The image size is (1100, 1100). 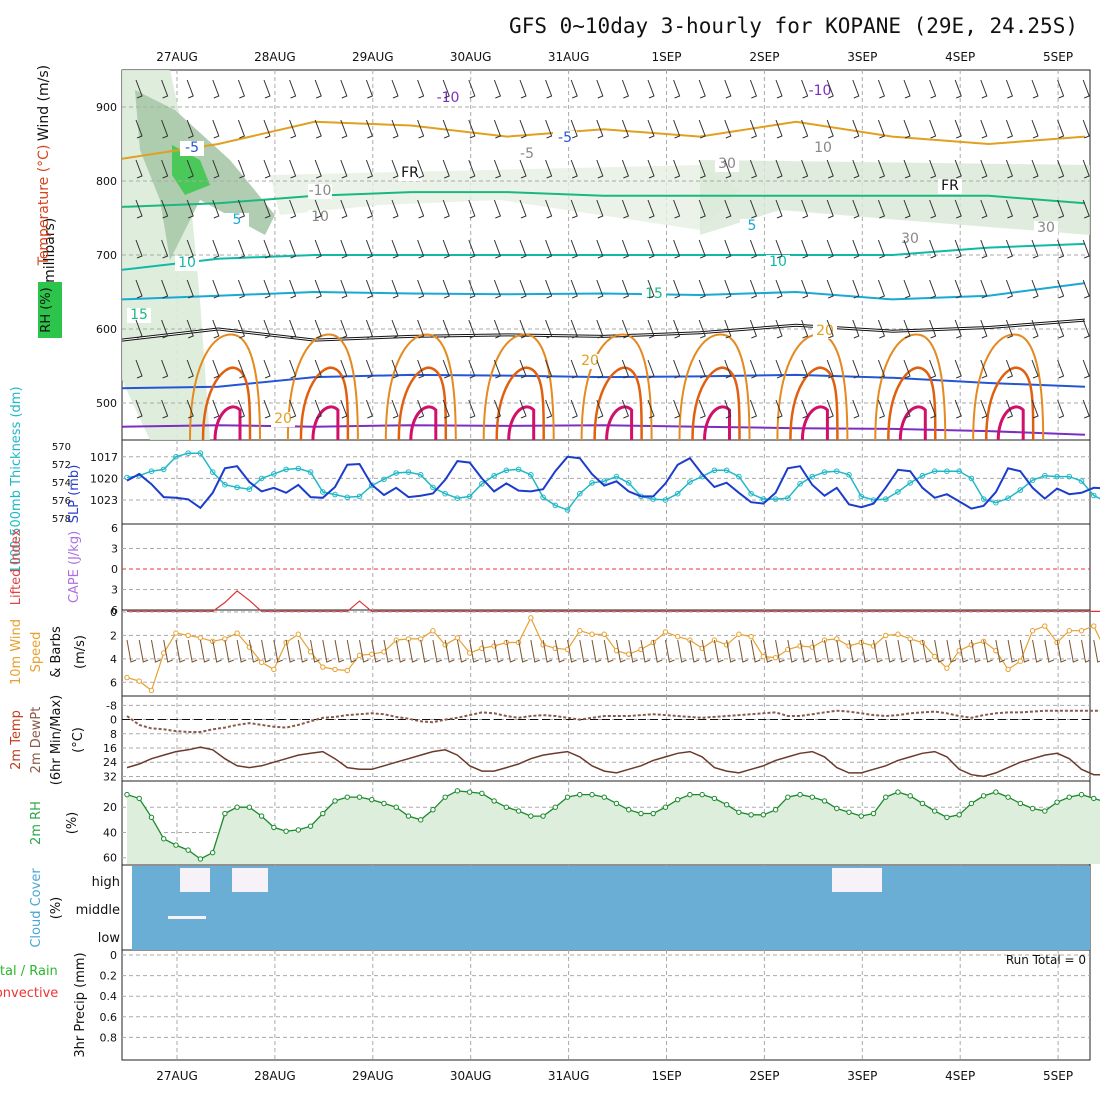 I want to click on wind-axis-label: (m/s), so click(x=80, y=652).